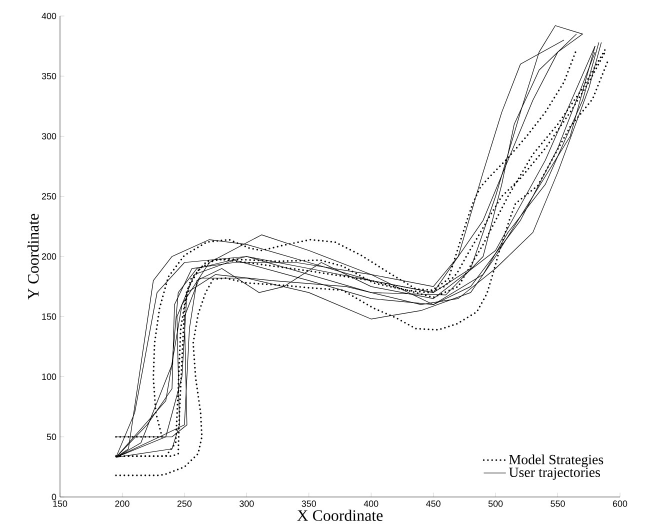 The image size is (668, 524). What do you see at coordinates (556, 461) in the screenshot?
I see `legend-label: Model Strategies` at bounding box center [556, 461].